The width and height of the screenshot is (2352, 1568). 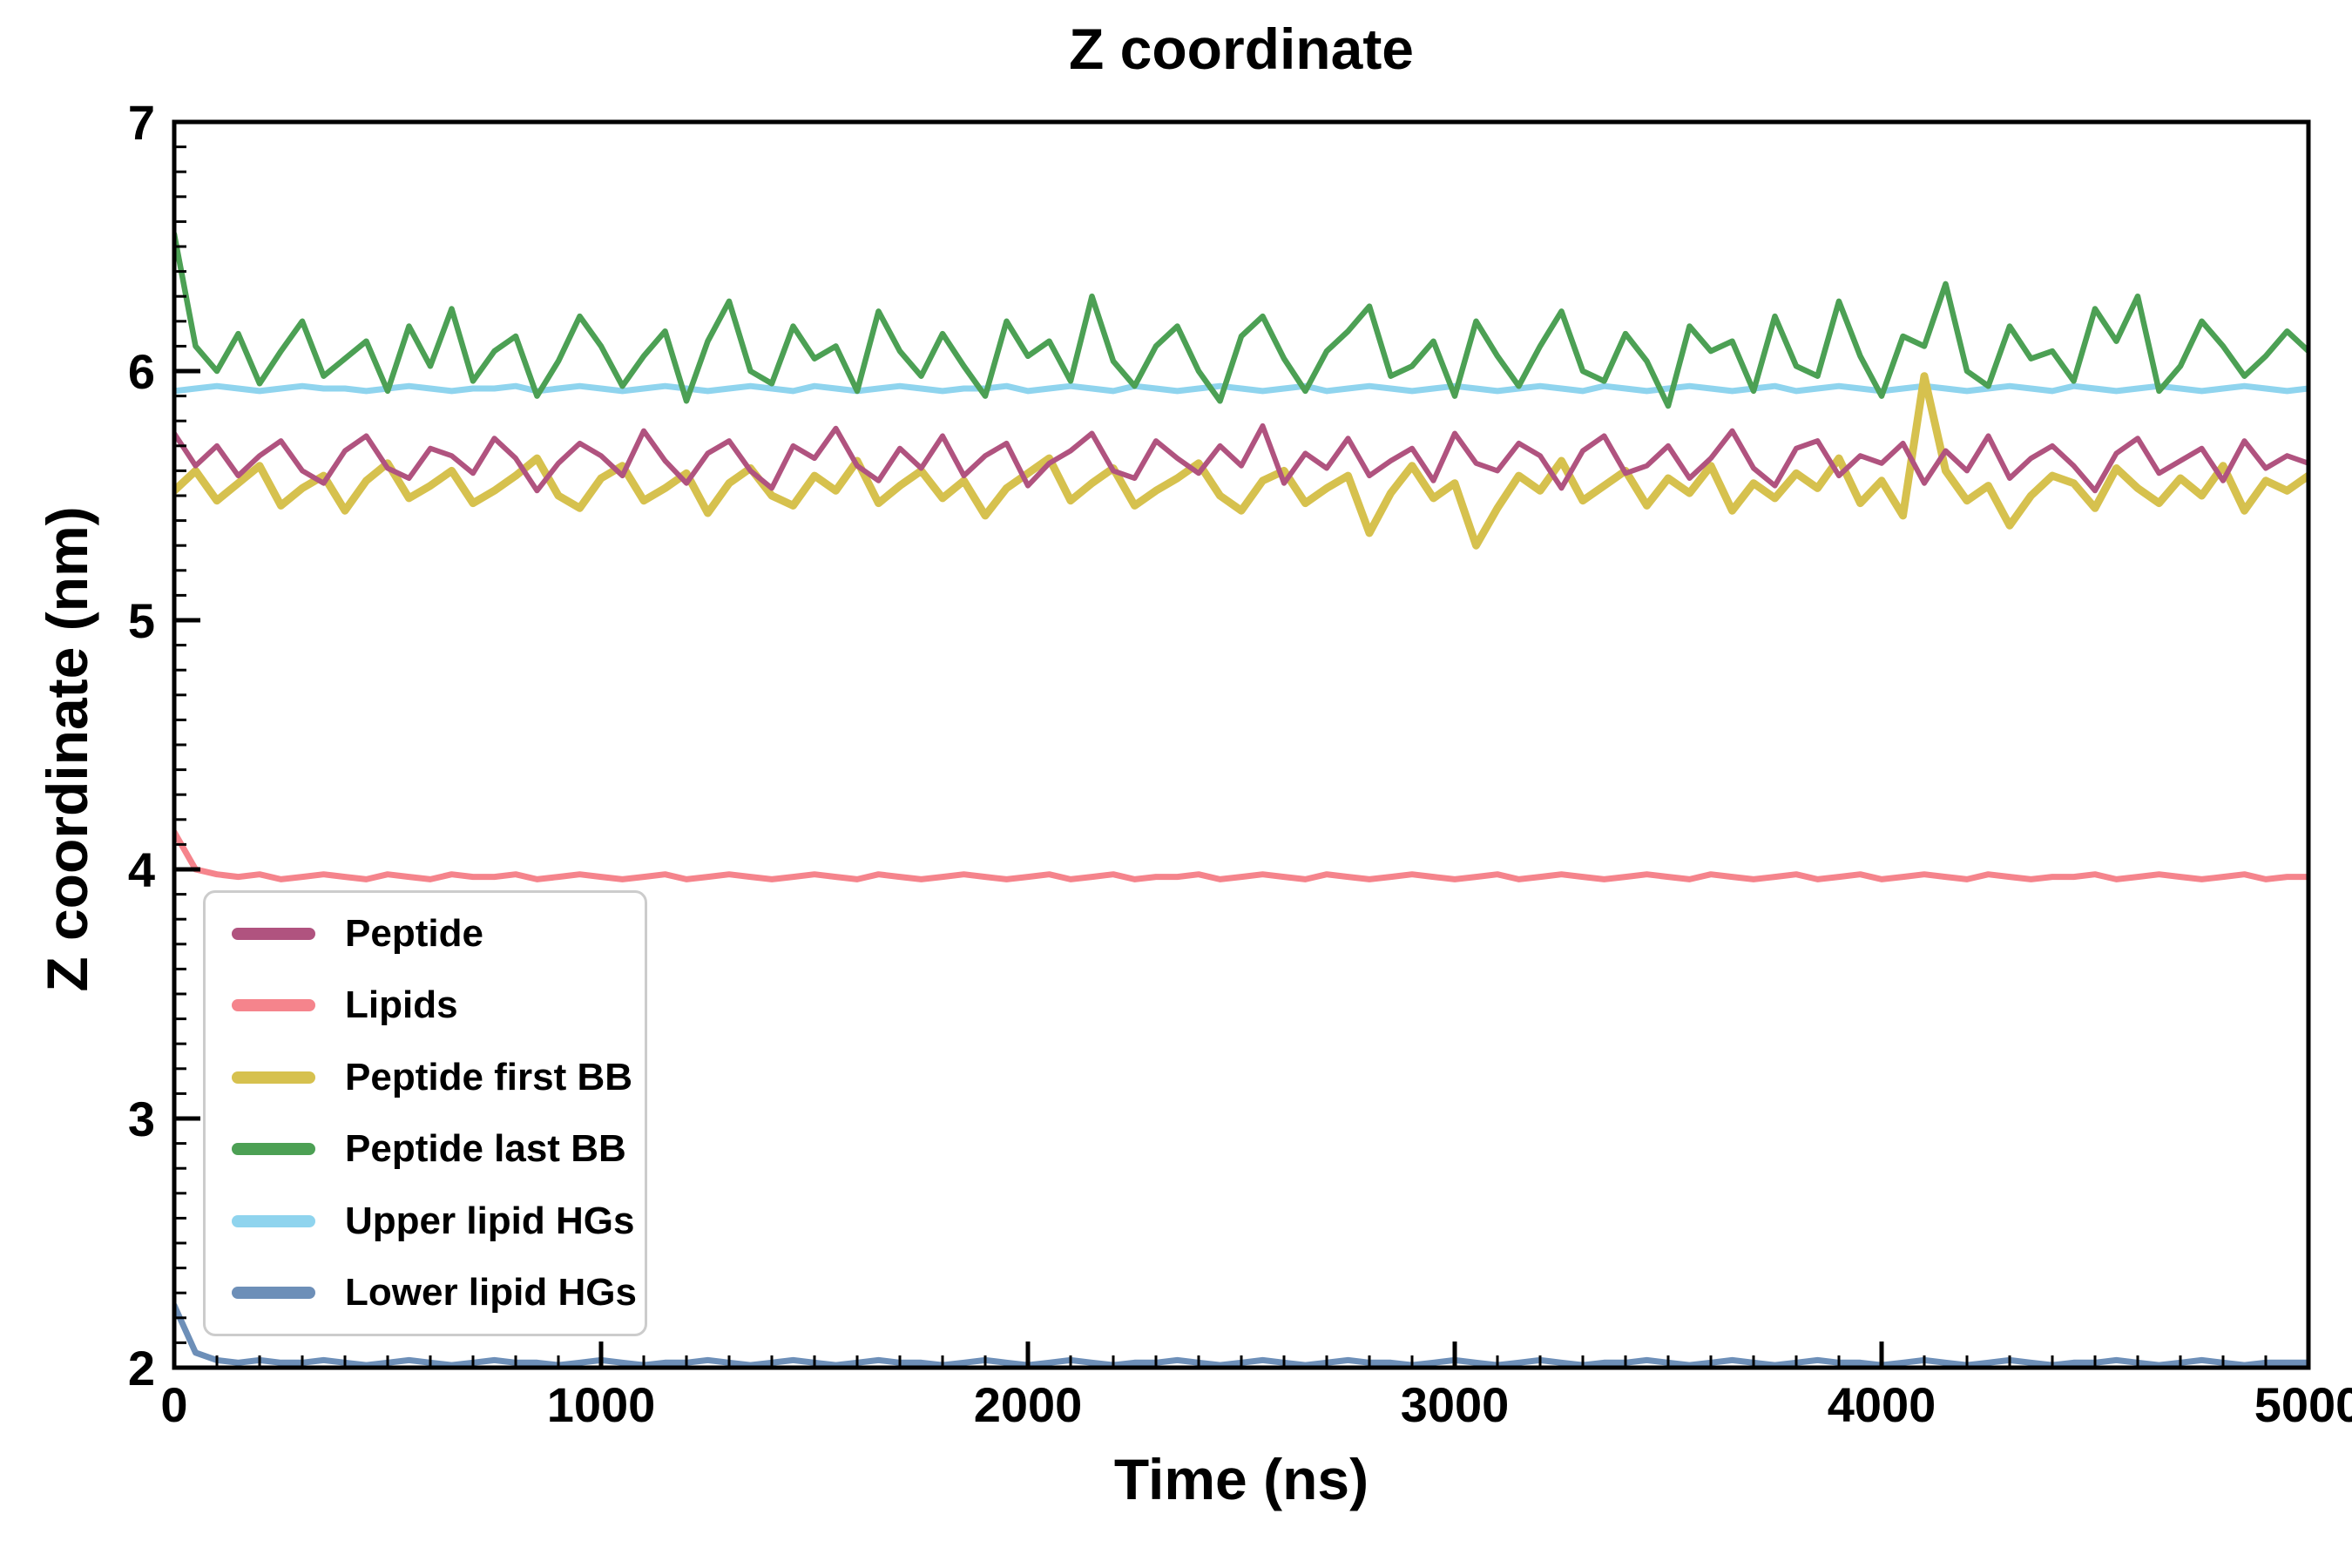 What do you see at coordinates (141, 371) in the screenshot?
I see `y-tick-label: 6` at bounding box center [141, 371].